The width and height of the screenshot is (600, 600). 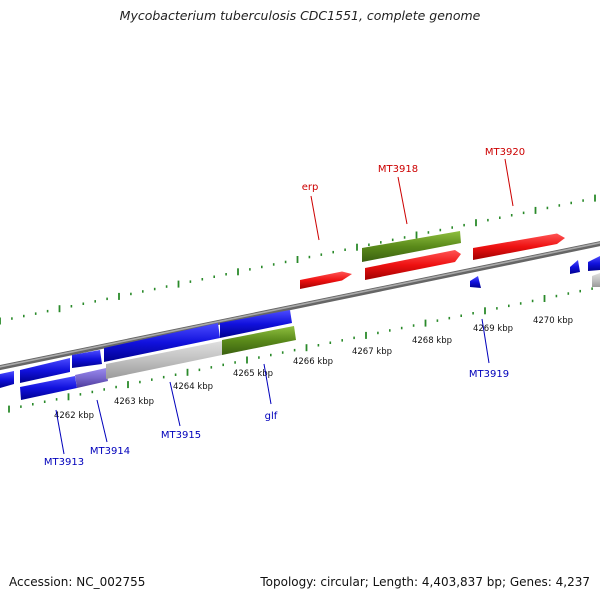 What do you see at coordinates (519, 247) in the screenshot?
I see `gene-MT3920` at bounding box center [519, 247].